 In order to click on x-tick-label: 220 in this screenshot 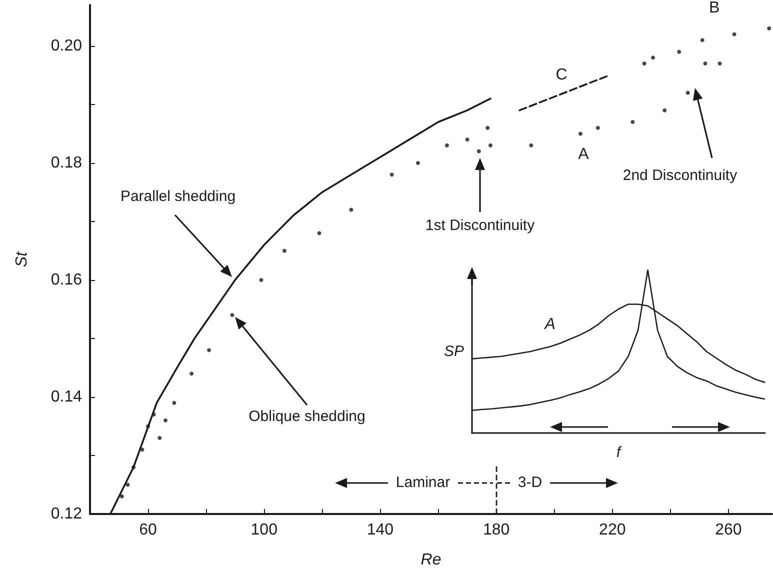, I will do `click(612, 530)`.